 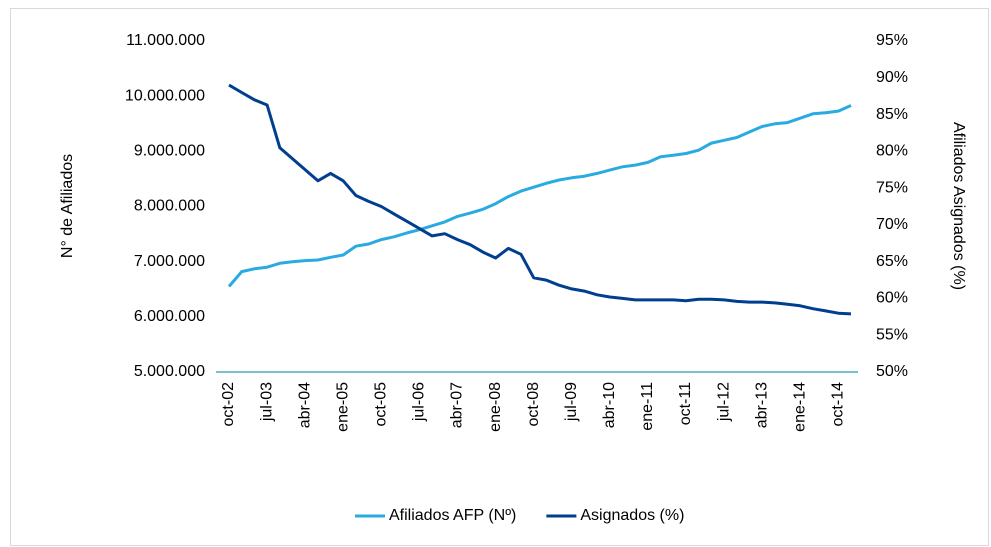 What do you see at coordinates (452, 515) in the screenshot?
I see `legend-label: Afiliados AFP (Nº)` at bounding box center [452, 515].